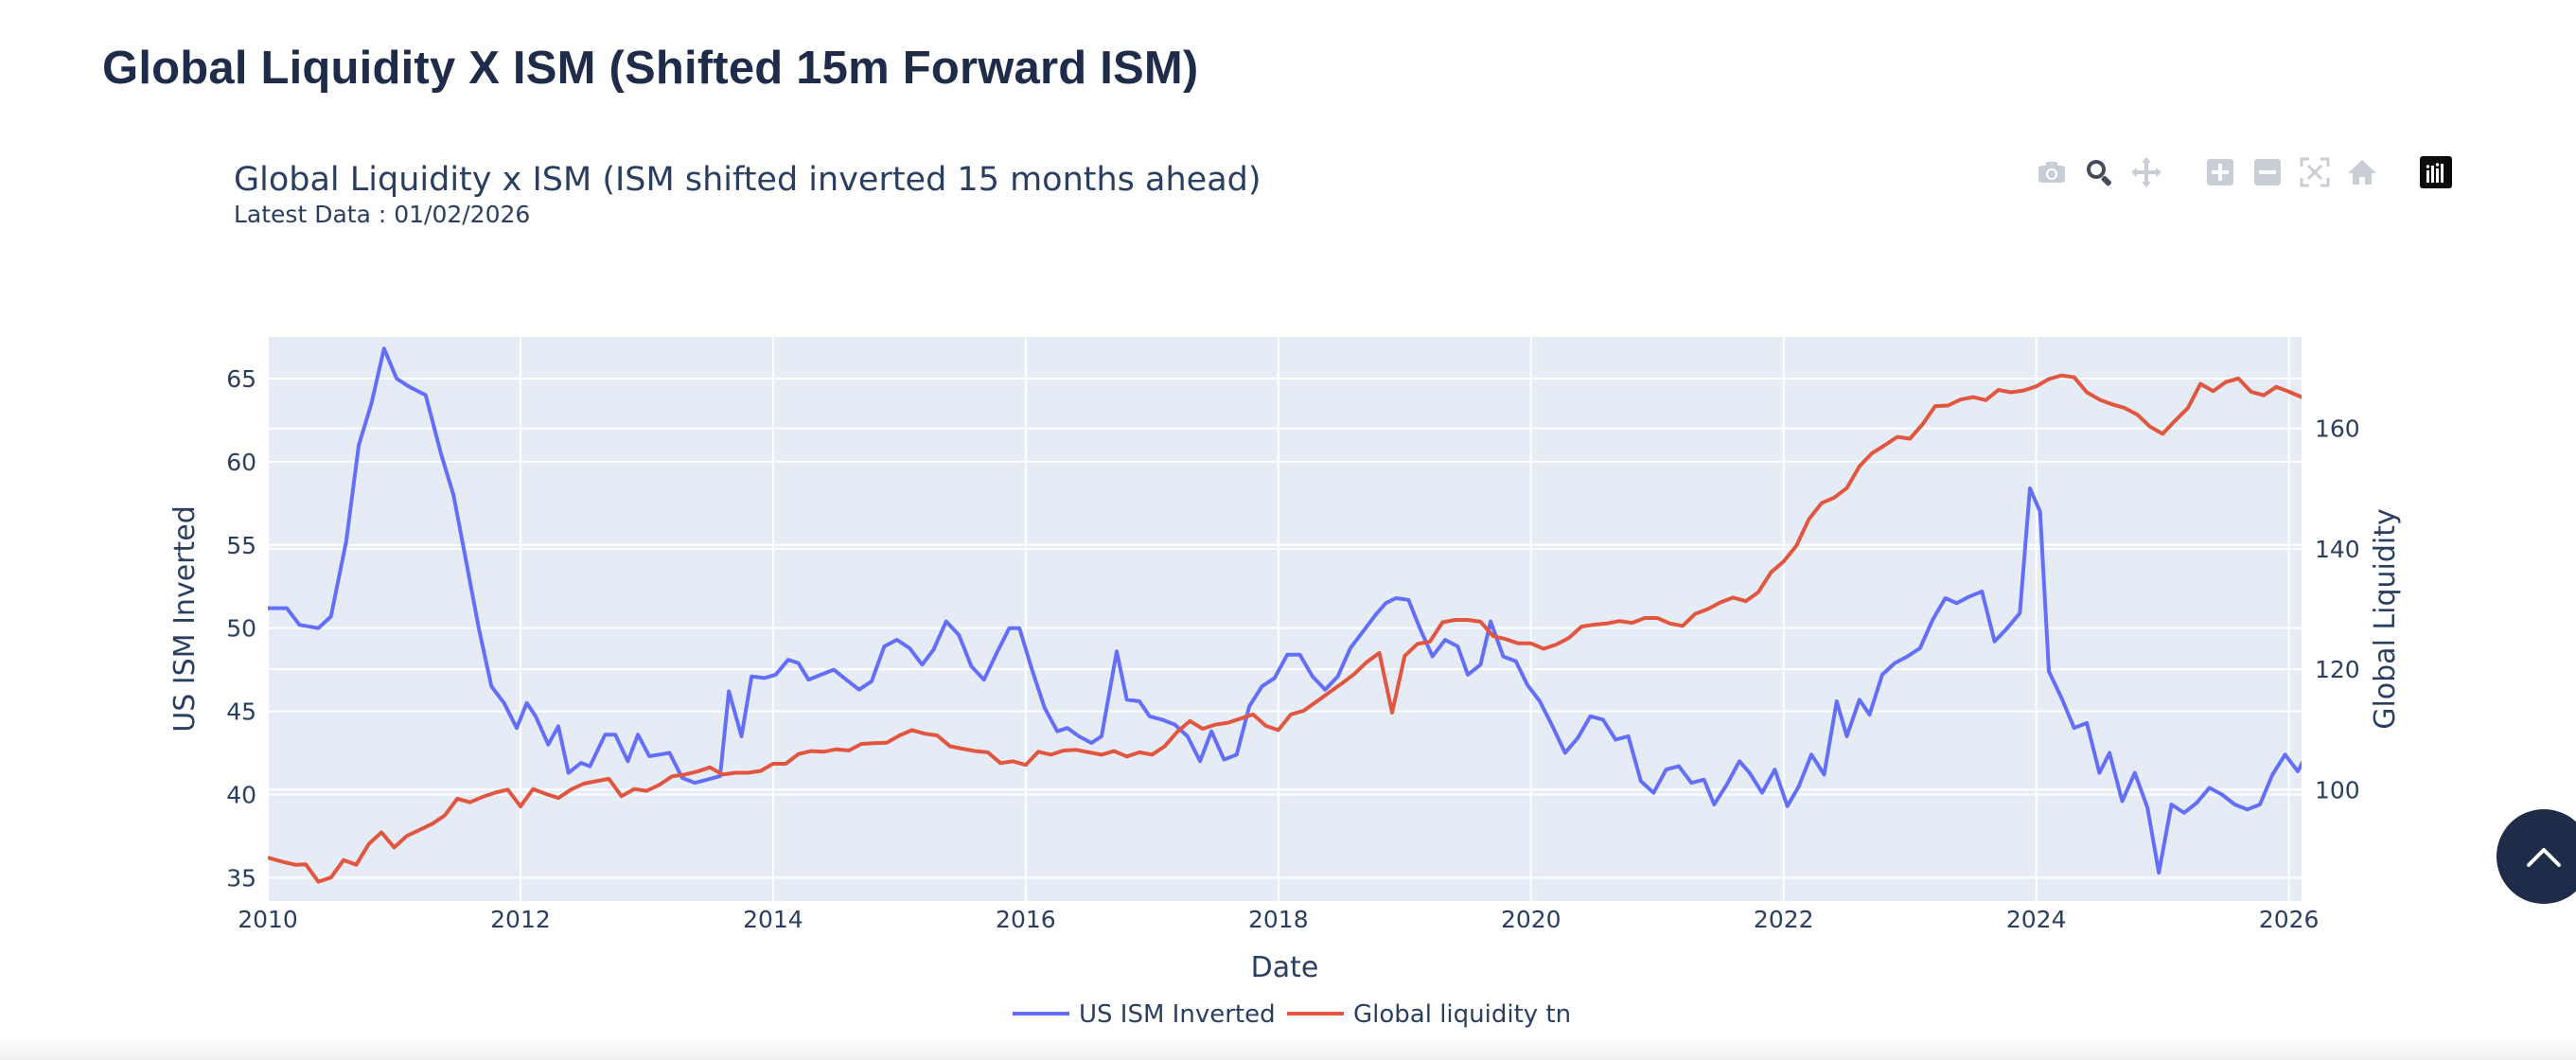  I want to click on x-tick-label: 2012, so click(520, 919).